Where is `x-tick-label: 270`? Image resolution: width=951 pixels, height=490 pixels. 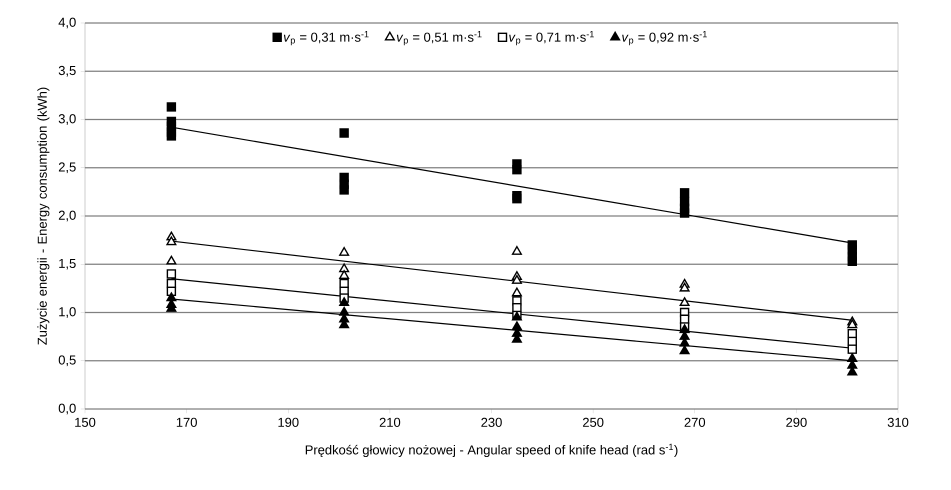
x-tick-label: 270 is located at coordinates (695, 422).